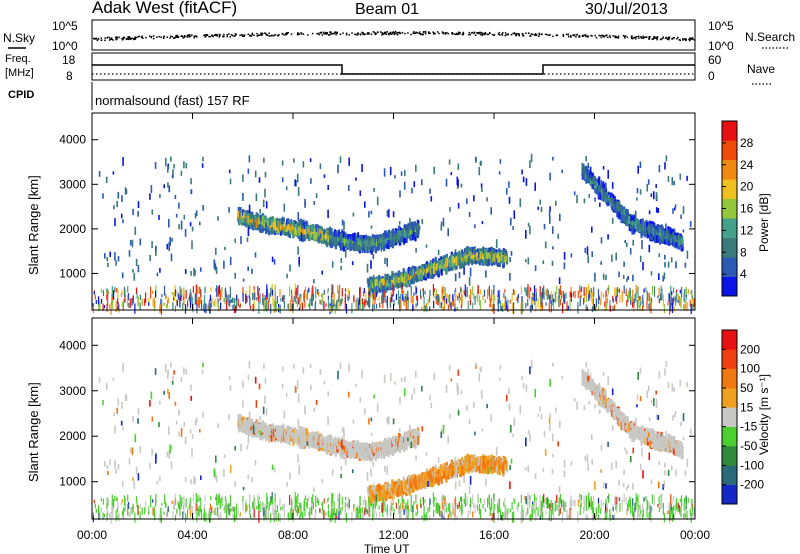 This screenshot has width=800, height=554. I want to click on colorbar-tick-label: 4, so click(743, 274).